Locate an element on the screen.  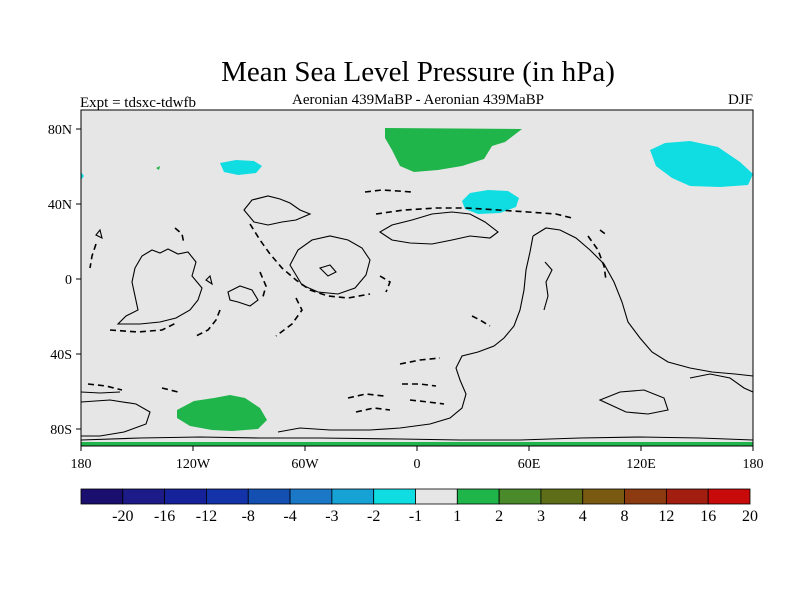
colorbar-swatches is located at coordinates (415, 496).